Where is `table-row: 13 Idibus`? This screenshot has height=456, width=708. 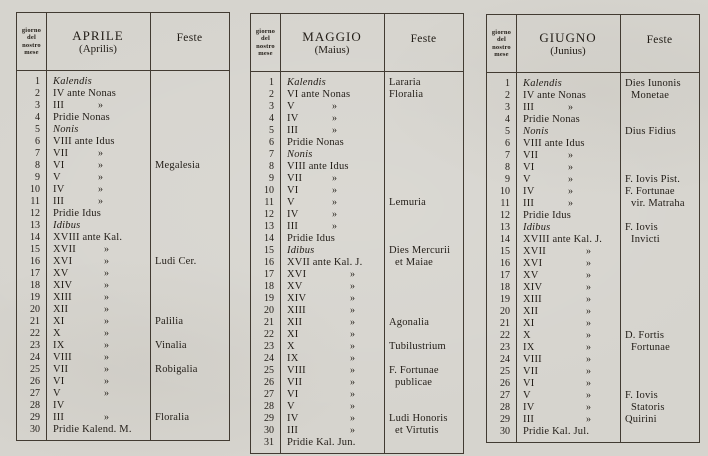
table-row: 13 Idibus is located at coordinates (123, 226).